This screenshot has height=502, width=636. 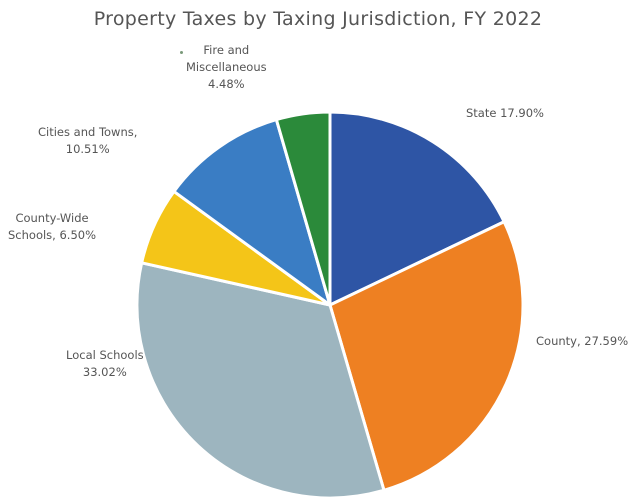 I want to click on label-county-line-1: County, 27.59%, so click(x=582, y=341).